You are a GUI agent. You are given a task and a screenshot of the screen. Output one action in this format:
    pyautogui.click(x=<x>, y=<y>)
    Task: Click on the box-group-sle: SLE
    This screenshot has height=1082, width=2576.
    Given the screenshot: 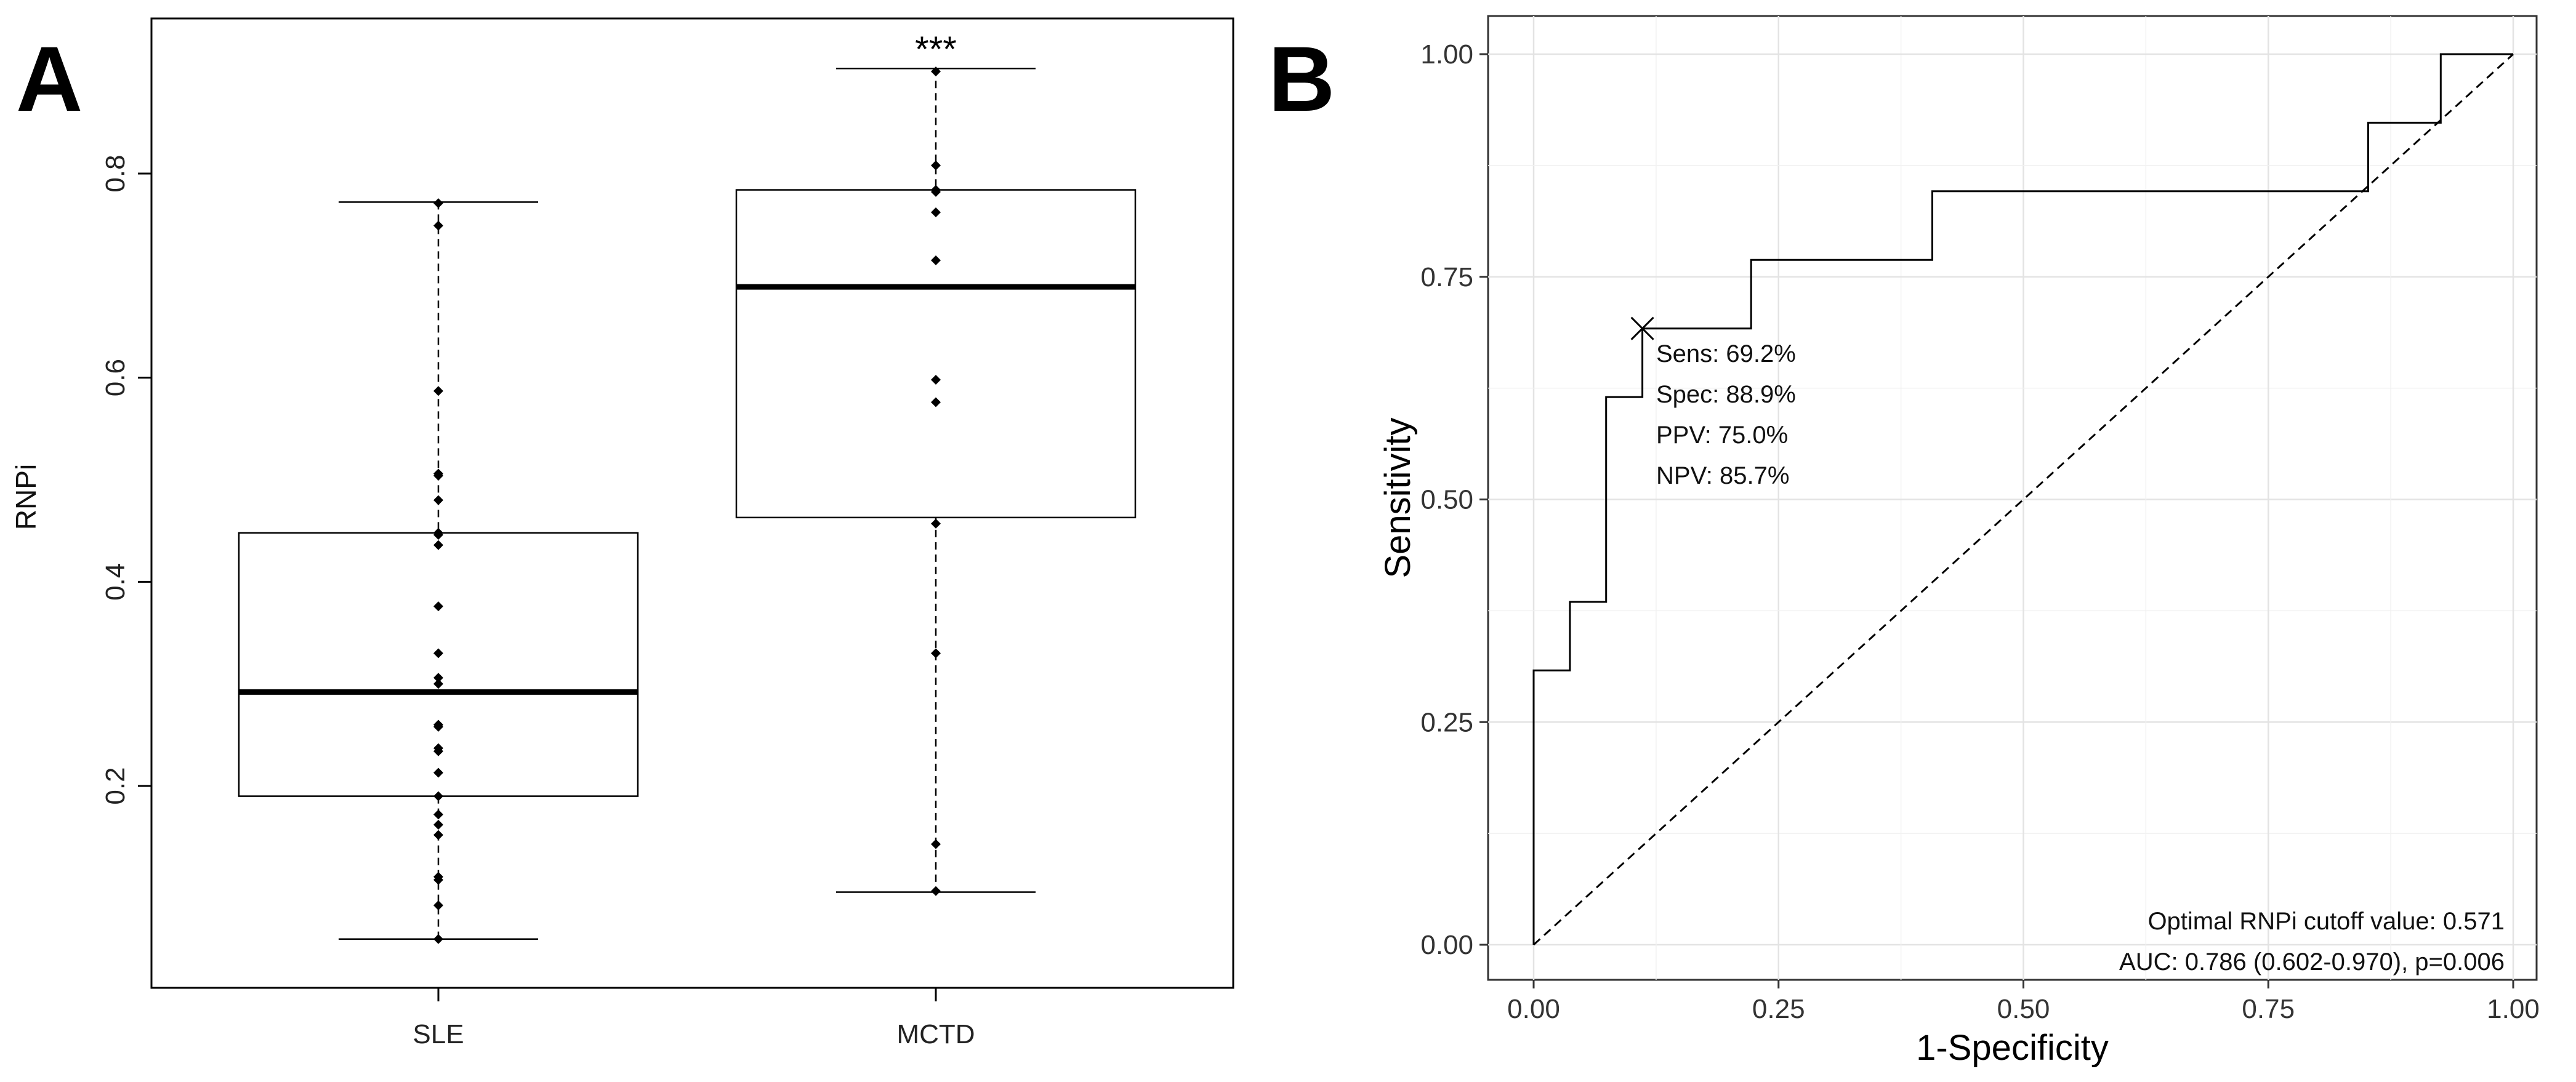 What is the action you would take?
    pyautogui.click(x=438, y=623)
    